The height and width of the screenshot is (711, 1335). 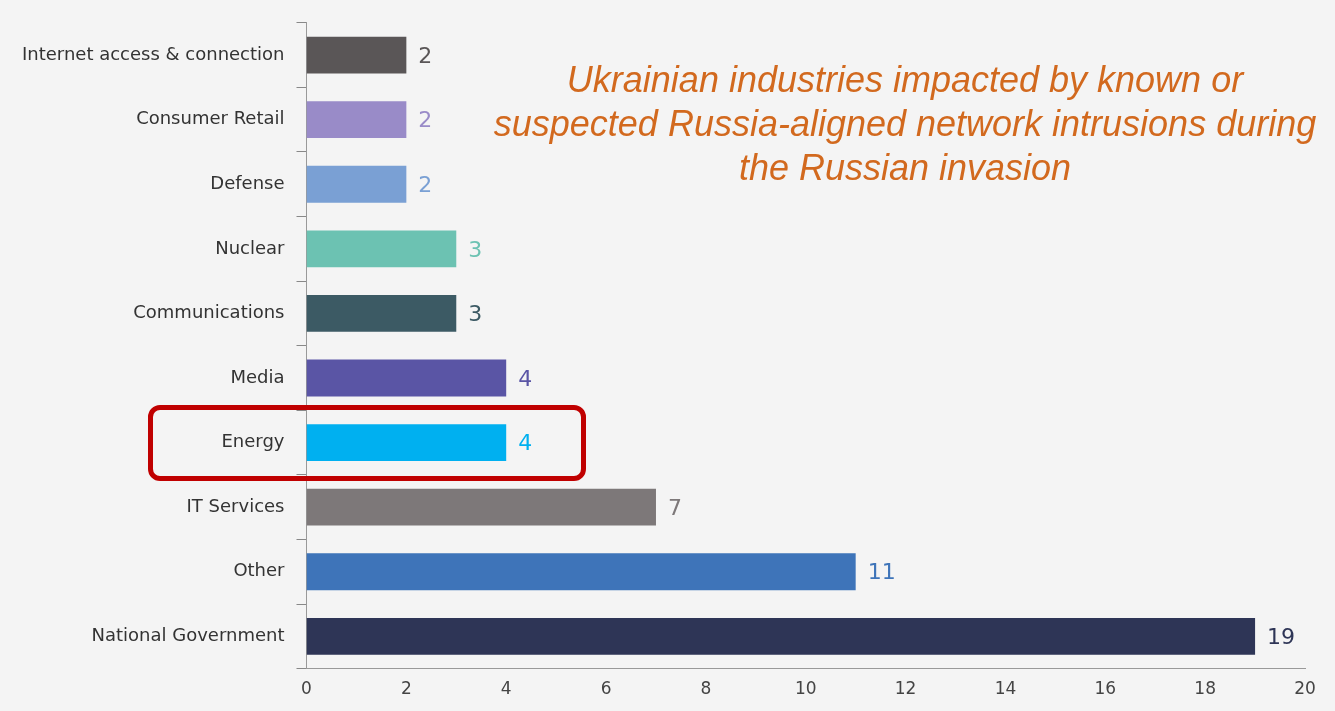 I want to click on x-tick-label: 0, so click(x=306, y=688).